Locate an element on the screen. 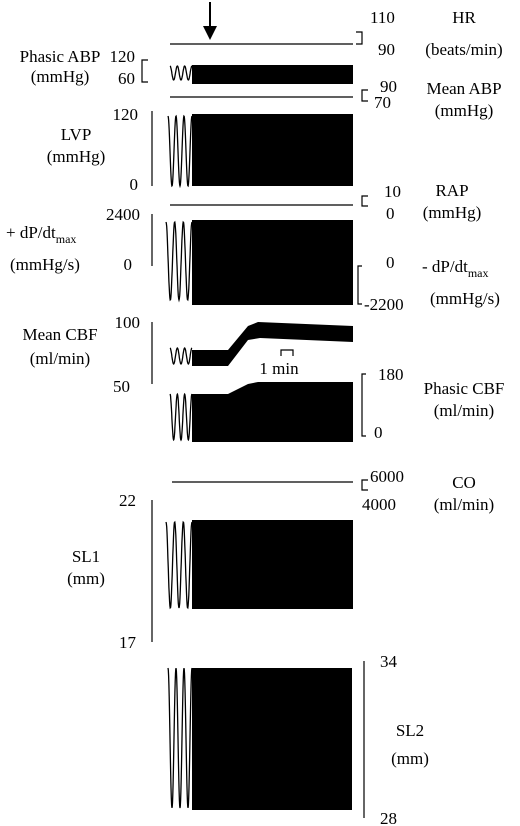  plus-dpdt-units: (mmHg/s) is located at coordinates (45, 264).